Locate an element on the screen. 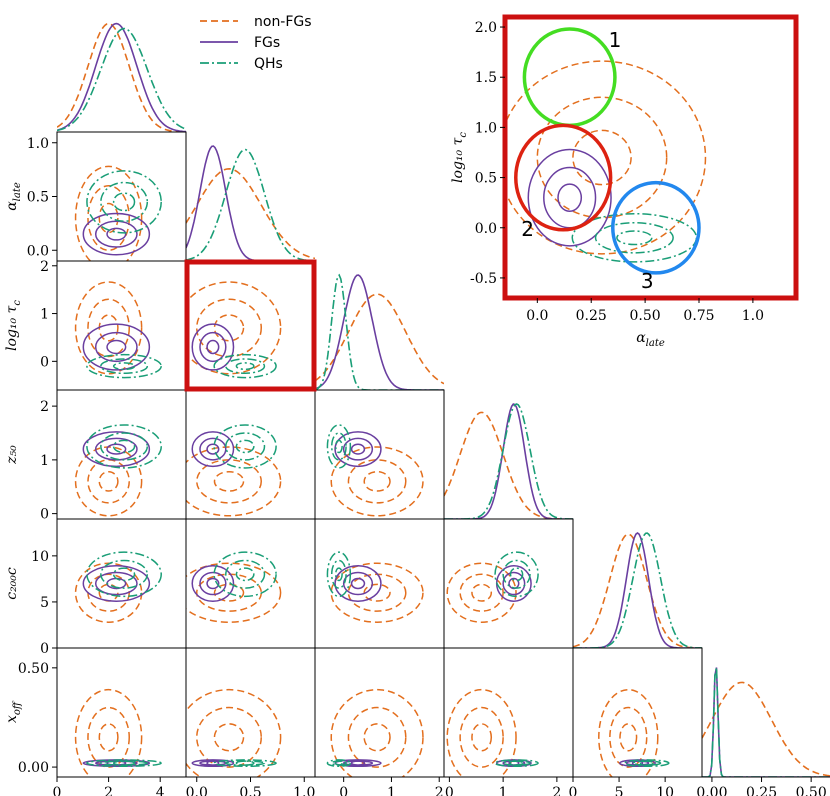  inset-xtick-label: 1.0 is located at coordinates (753, 316).